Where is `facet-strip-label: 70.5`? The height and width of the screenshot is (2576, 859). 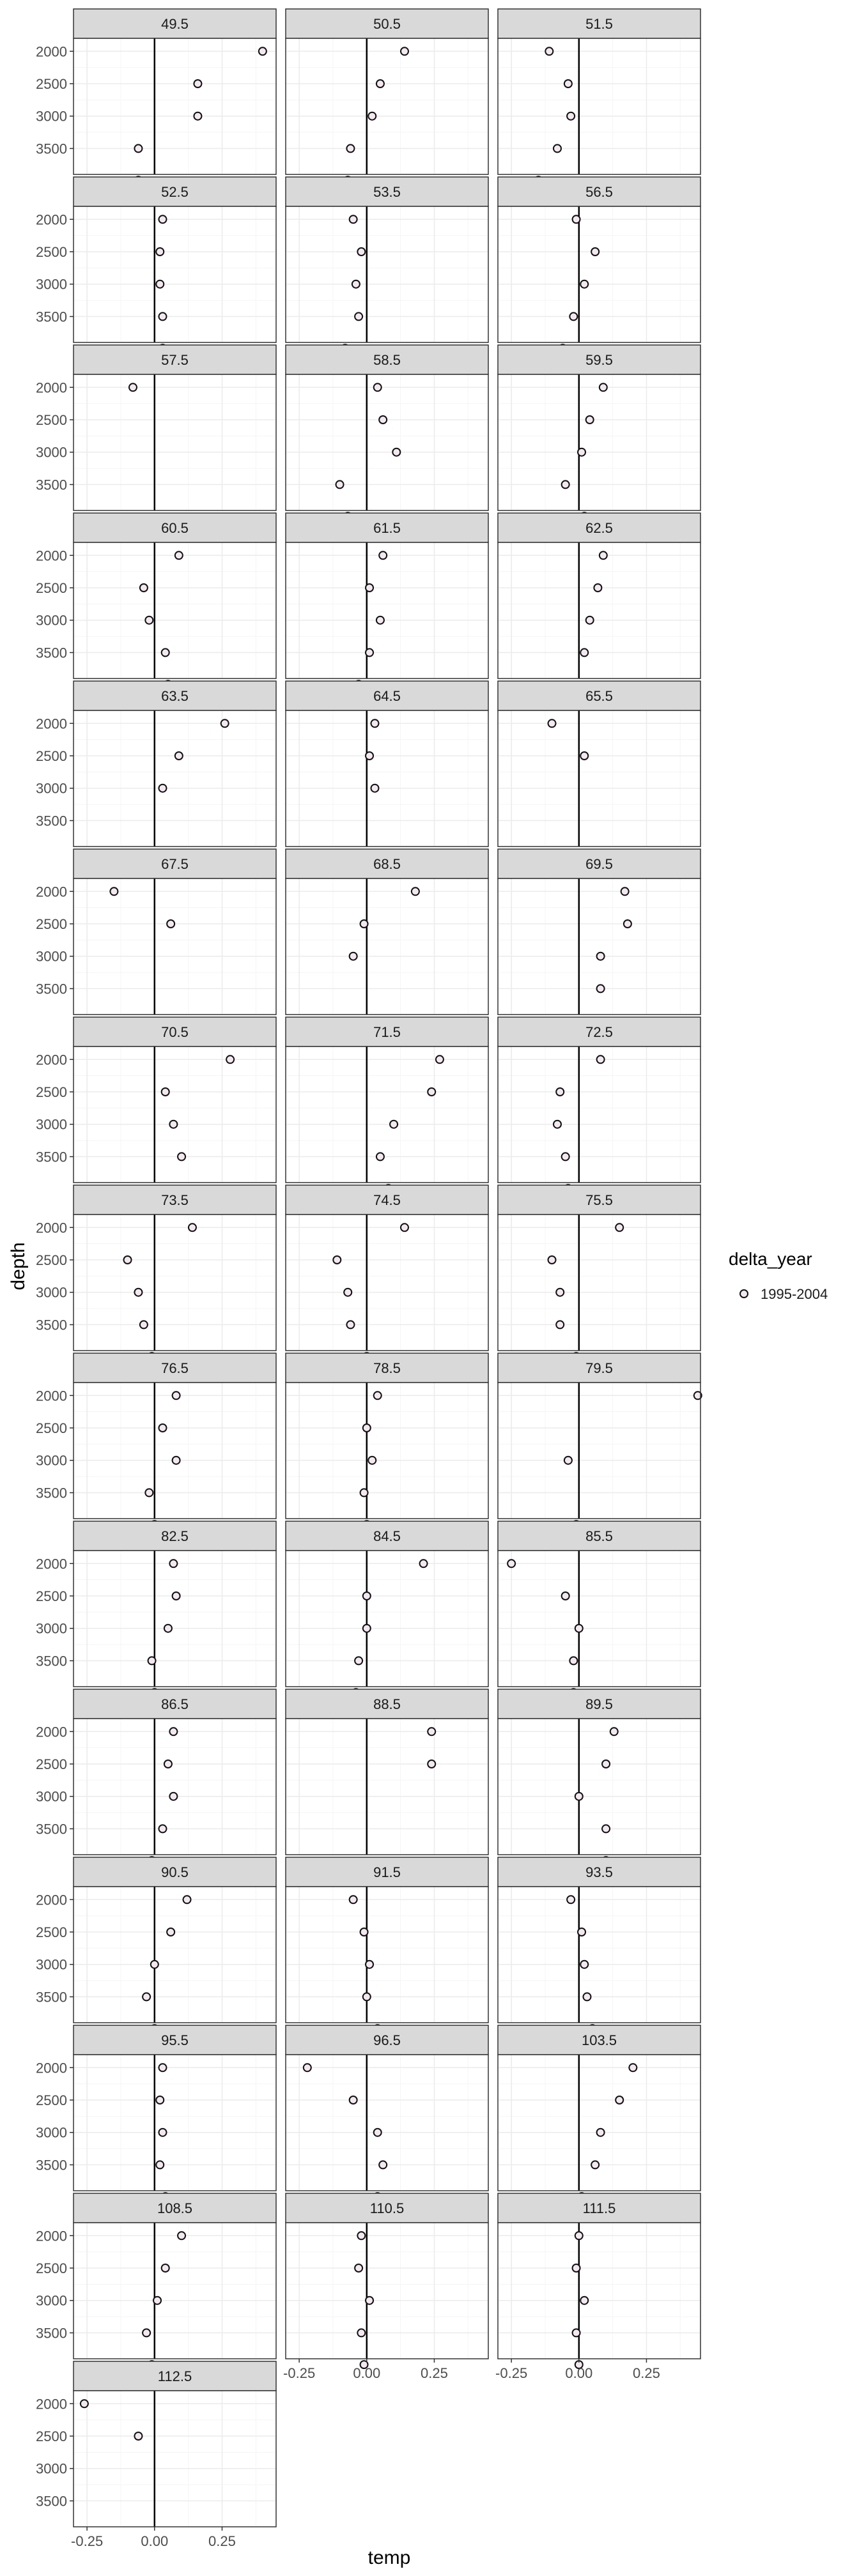 facet-strip-label: 70.5 is located at coordinates (175, 1032).